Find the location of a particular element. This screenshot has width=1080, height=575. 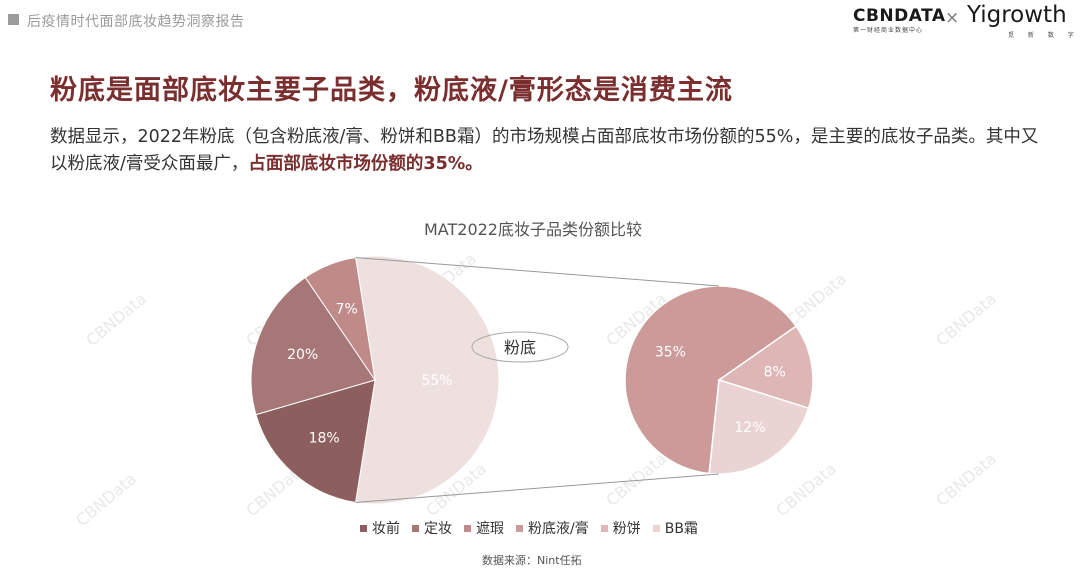

legend-label: 粉饼 is located at coordinates (626, 529).